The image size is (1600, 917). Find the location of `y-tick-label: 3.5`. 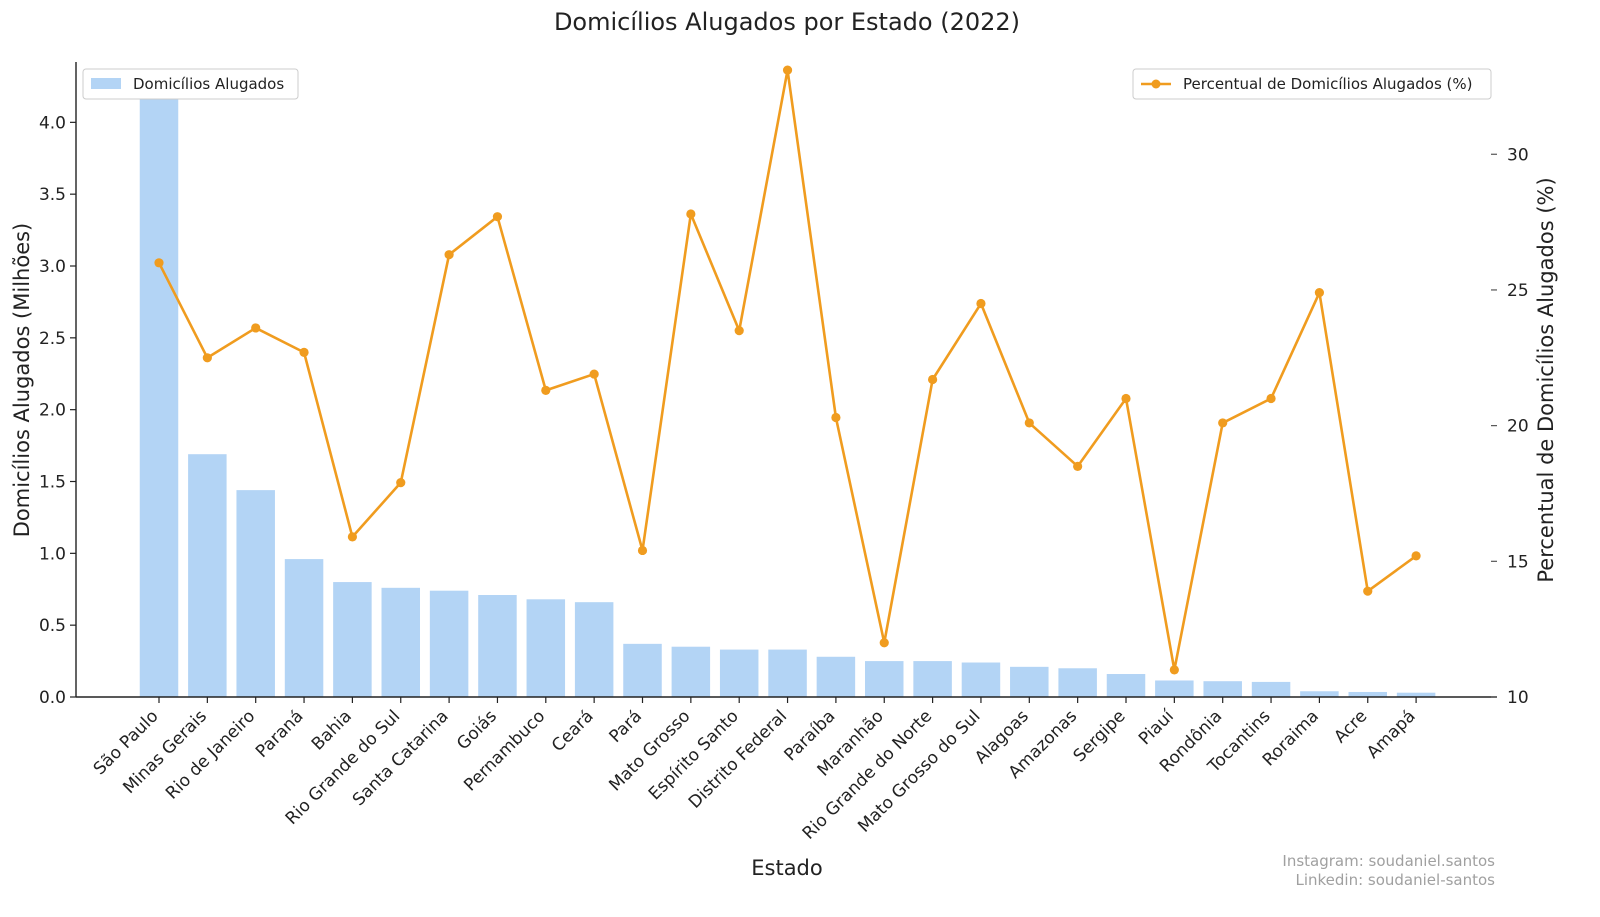

y-tick-label: 3.5 is located at coordinates (52, 195).